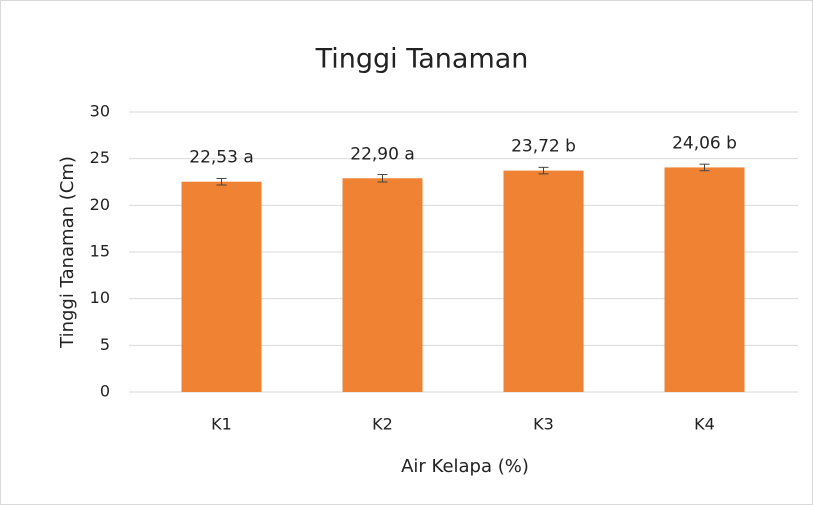  I want to click on y-tick-label: 10, so click(100, 297).